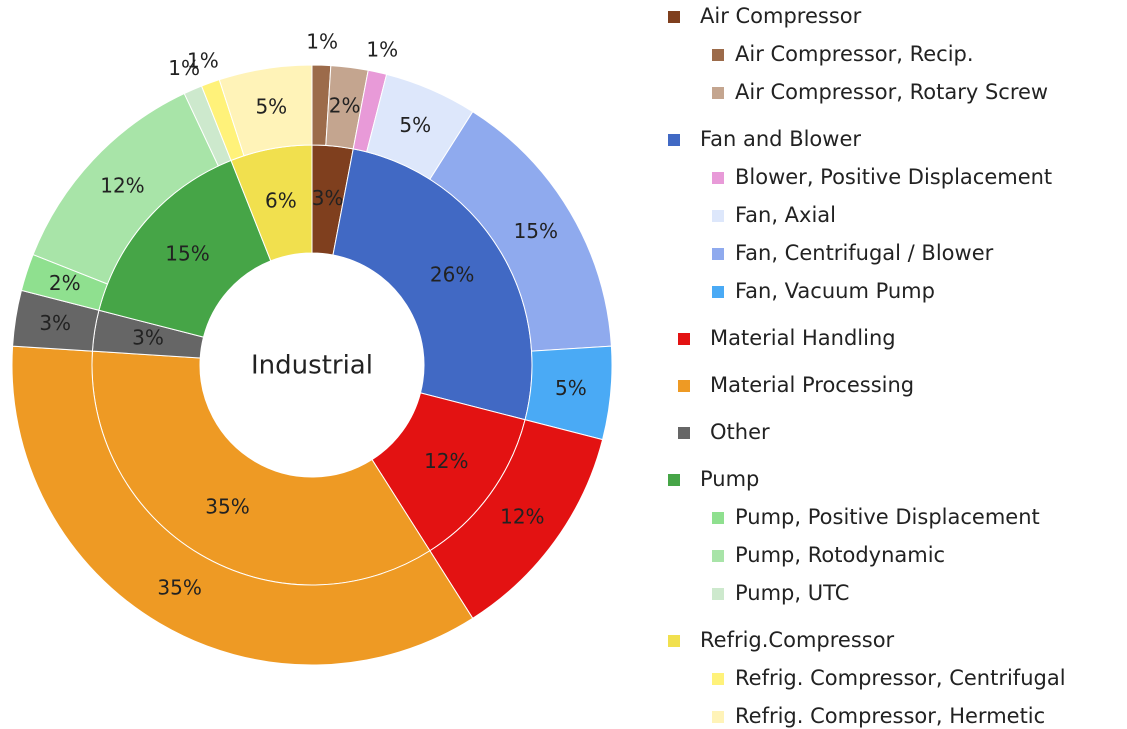 The image size is (1127, 729). I want to click on legend-label: Refrig.Compressor, so click(797, 640).